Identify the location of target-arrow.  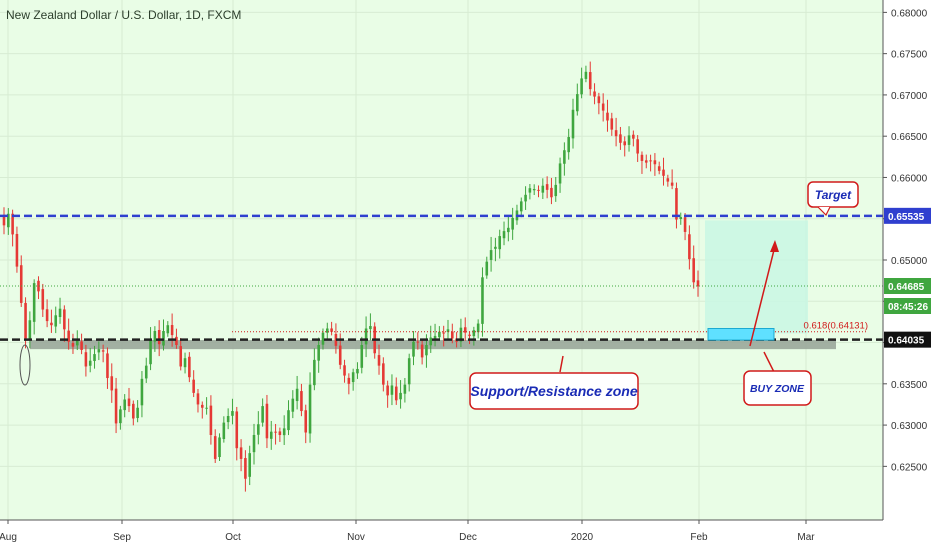
(762, 296).